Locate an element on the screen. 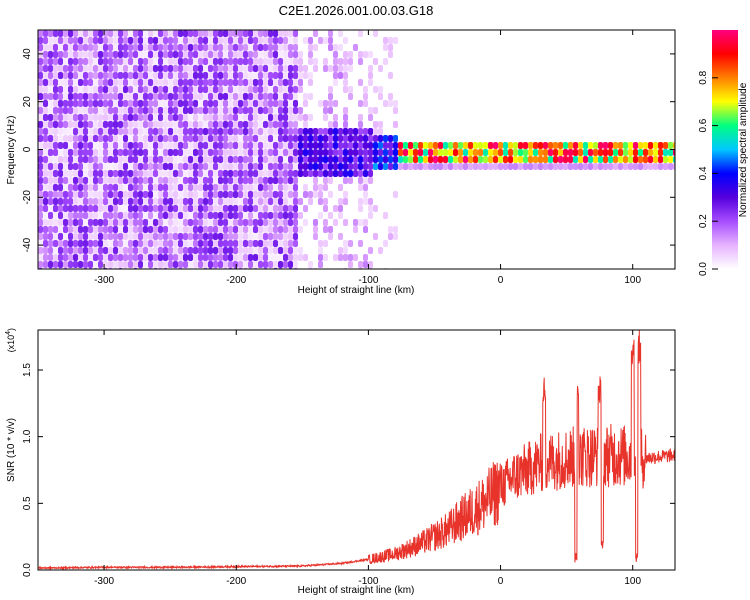 Image resolution: width=750 pixels, height=600 pixels. top-x-axis-label: Height of straight line (km) is located at coordinates (356, 290).